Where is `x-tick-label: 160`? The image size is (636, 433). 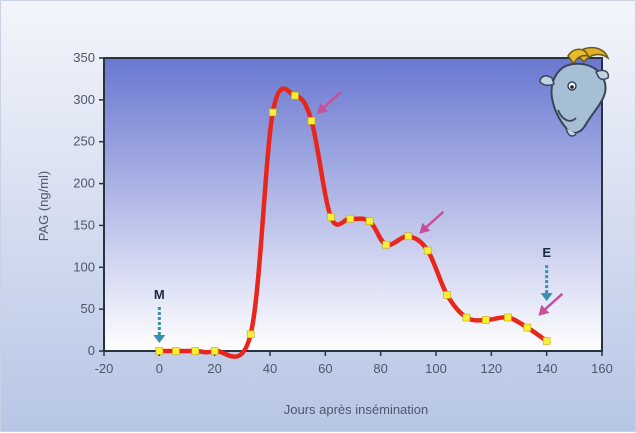 x-tick-label: 160 is located at coordinates (602, 368).